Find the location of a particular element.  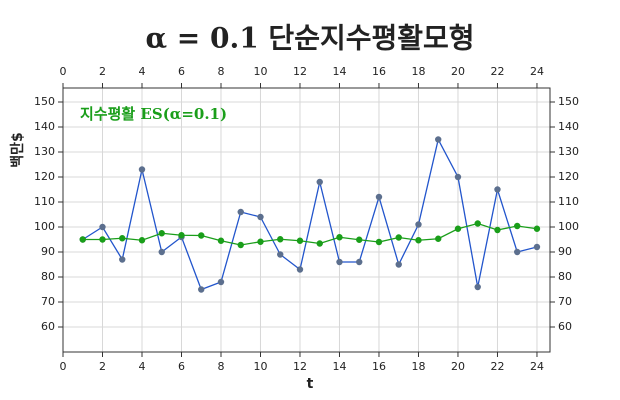

x-axis-label: t is located at coordinates (310, 384).